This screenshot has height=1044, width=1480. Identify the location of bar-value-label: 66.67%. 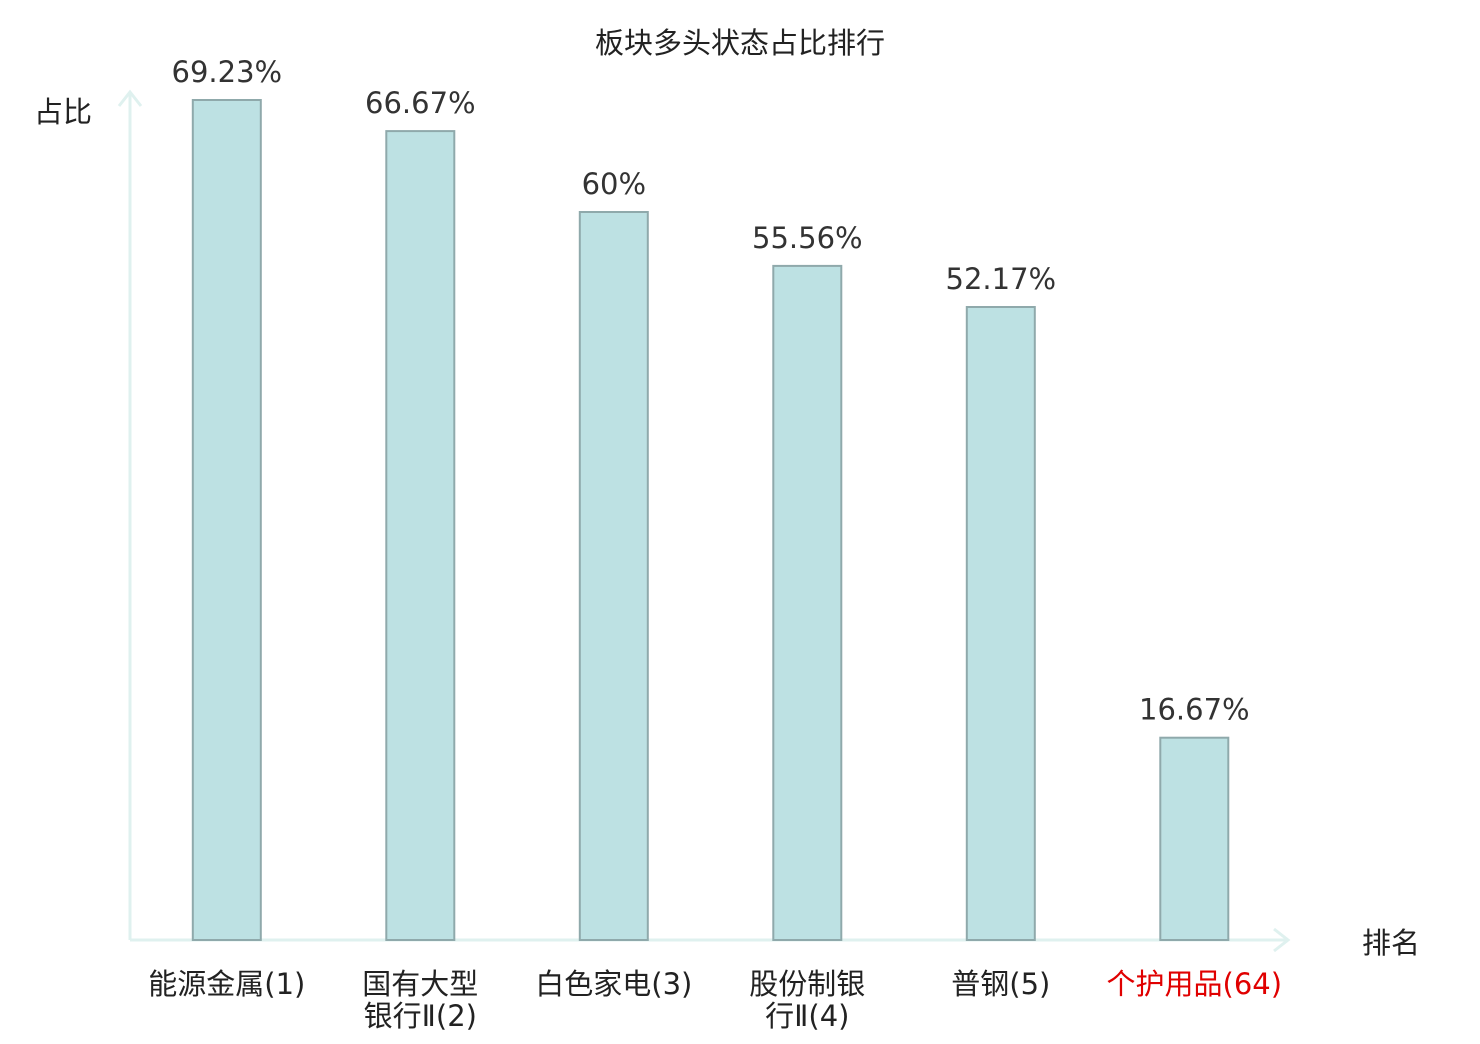
(420, 103).